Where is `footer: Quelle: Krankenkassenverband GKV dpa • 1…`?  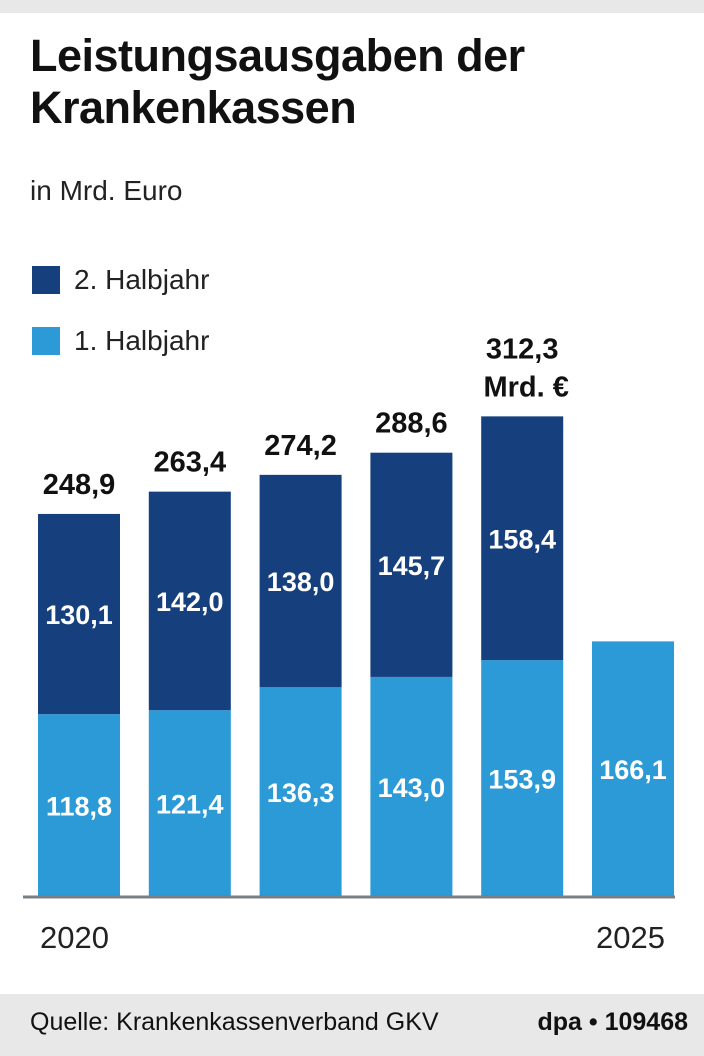 footer: Quelle: Krankenkassenverband GKV dpa • 1… is located at coordinates (352, 1025).